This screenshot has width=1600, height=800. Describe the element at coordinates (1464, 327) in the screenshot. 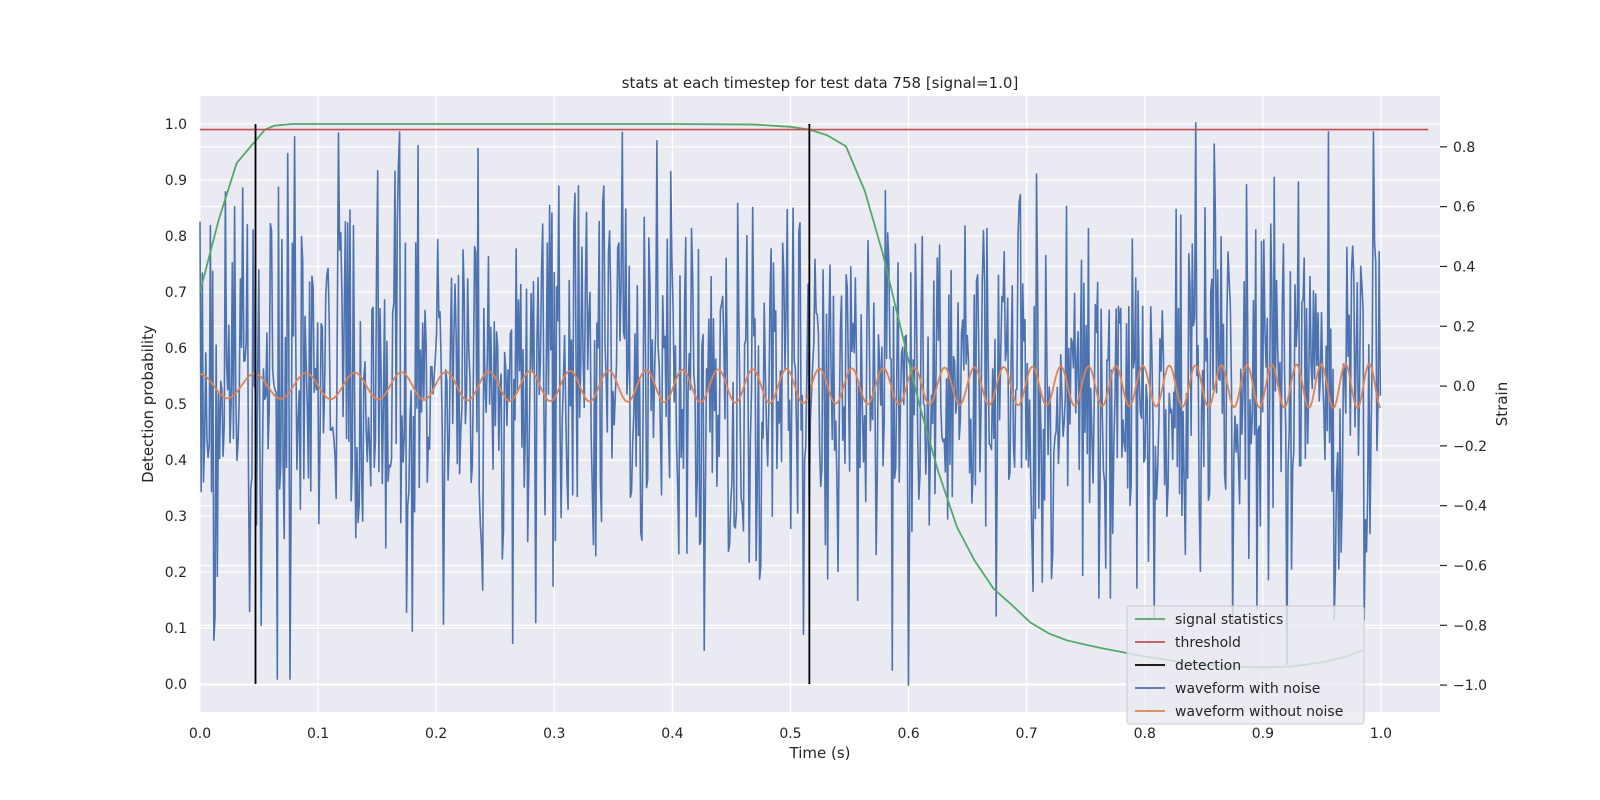

I see `y2-tick-label: 0.2` at that location.